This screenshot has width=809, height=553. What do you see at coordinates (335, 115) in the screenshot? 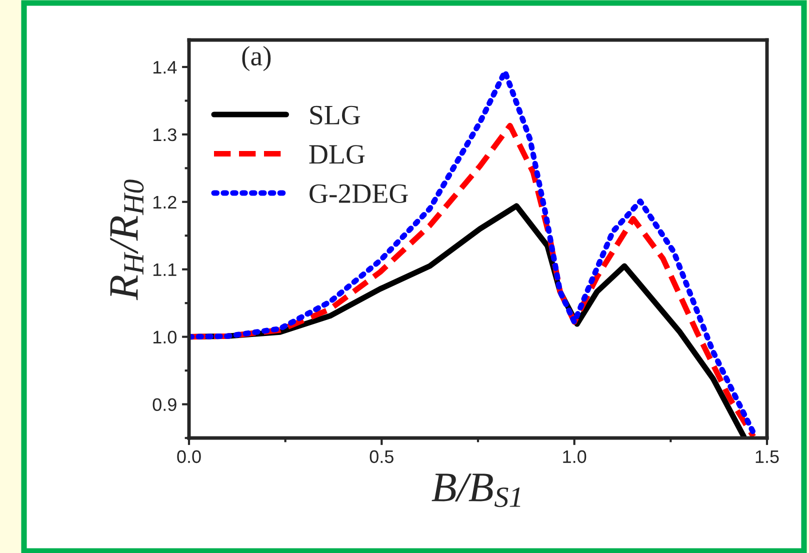
I see `legend-label: SLG` at bounding box center [335, 115].